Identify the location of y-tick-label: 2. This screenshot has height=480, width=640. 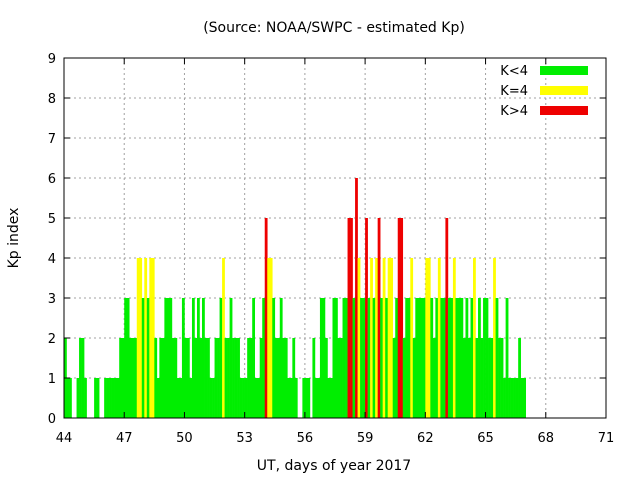
(52, 339).